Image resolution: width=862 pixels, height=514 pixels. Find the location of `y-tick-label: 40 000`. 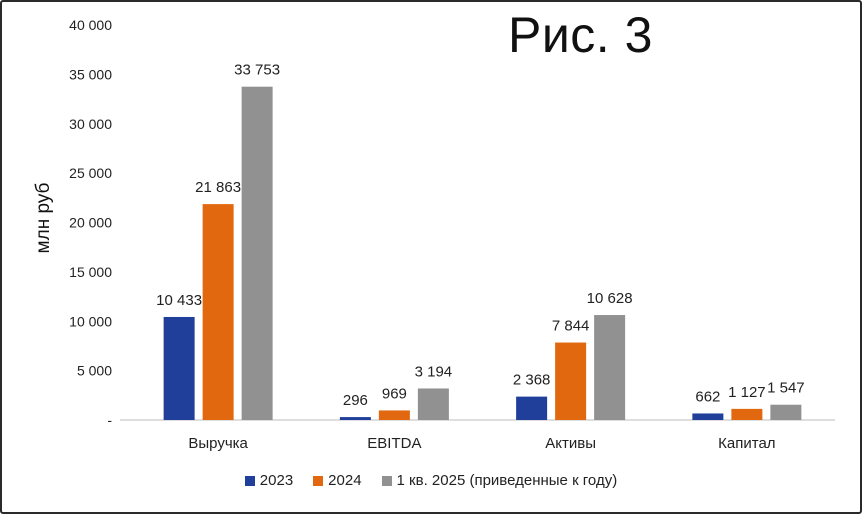

y-tick-label: 40 000 is located at coordinates (90, 25).